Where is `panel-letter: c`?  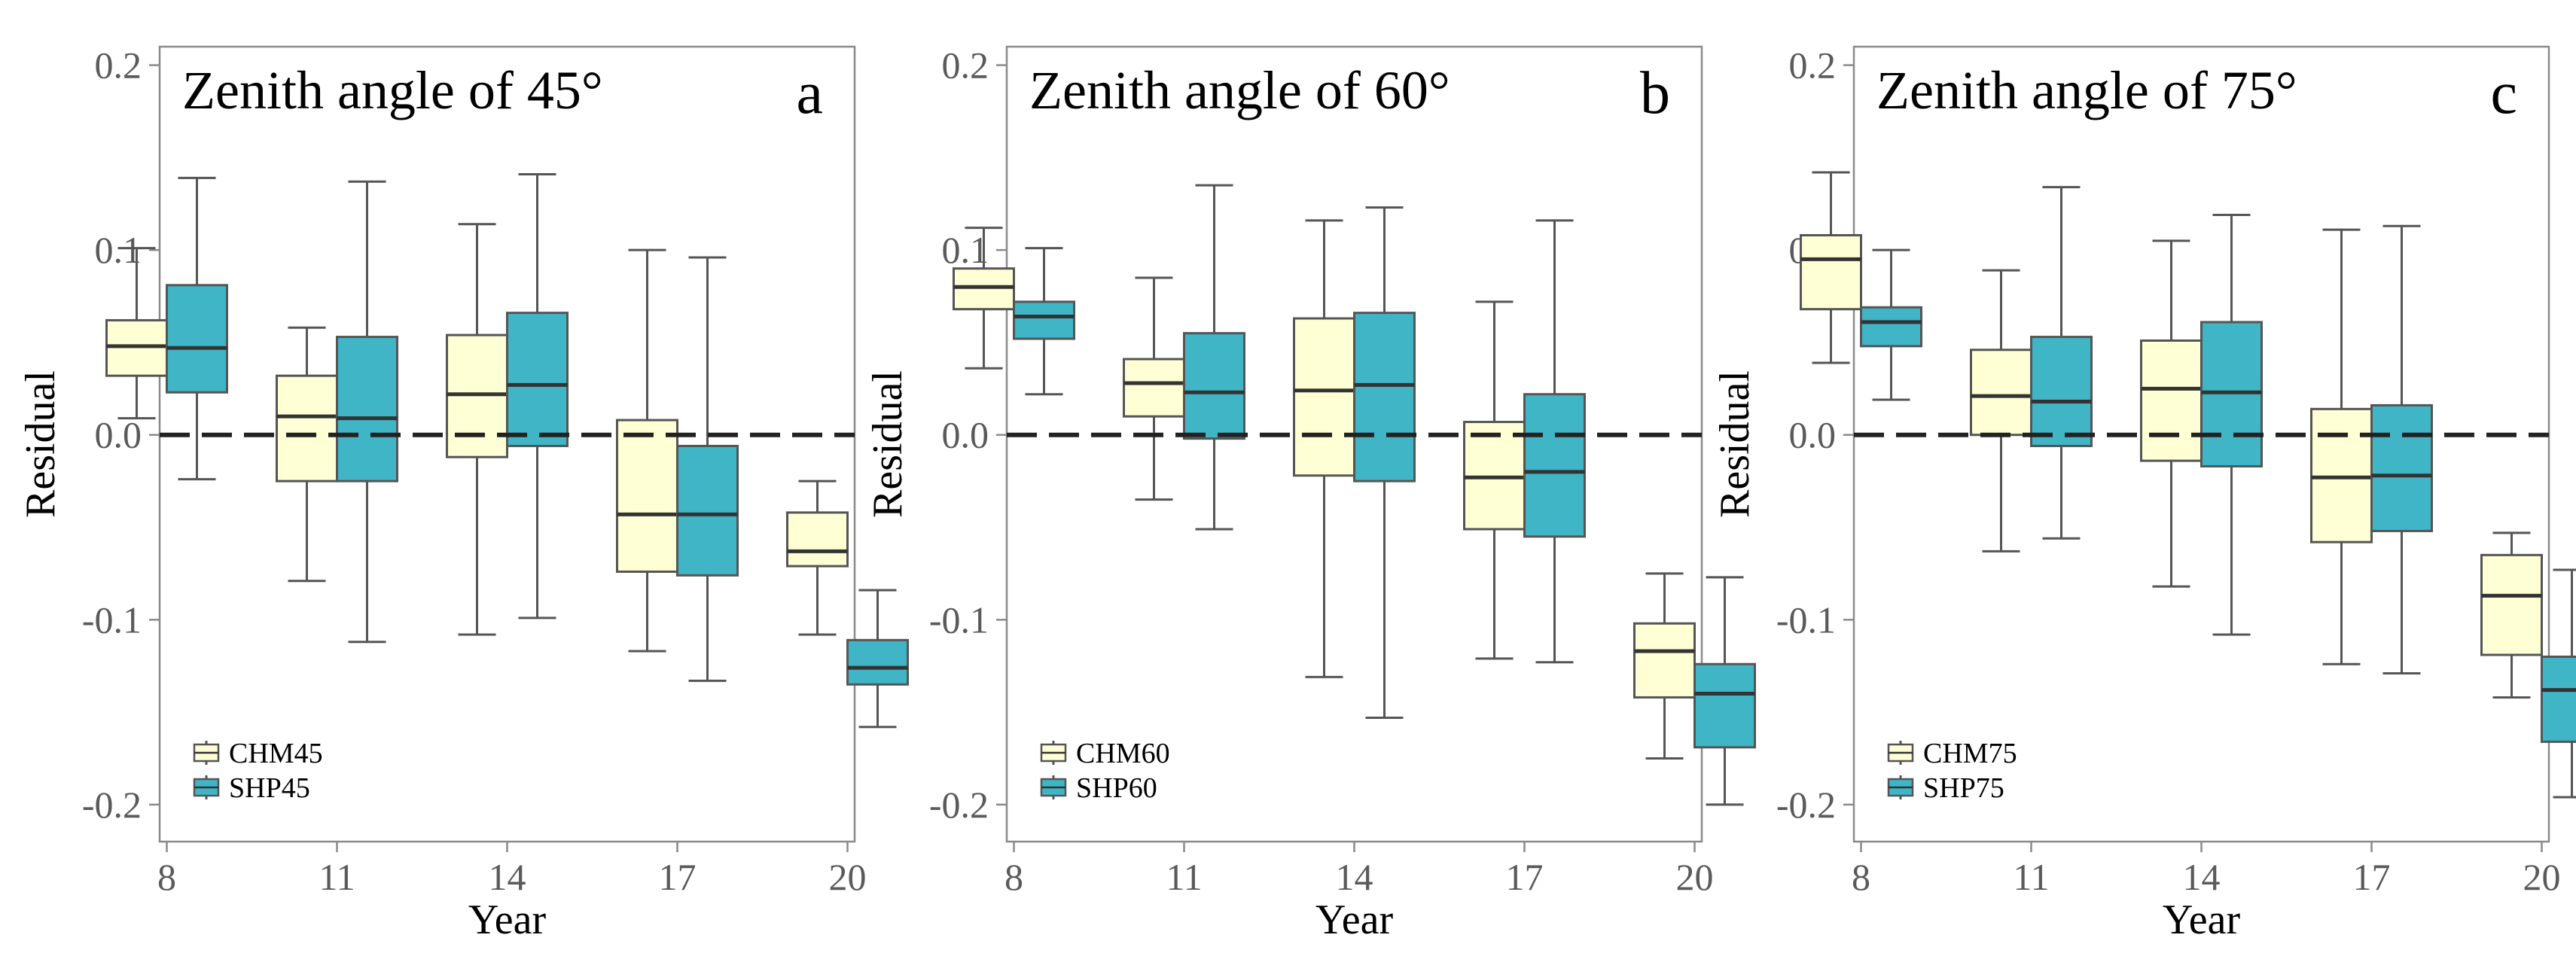 panel-letter: c is located at coordinates (2503, 93).